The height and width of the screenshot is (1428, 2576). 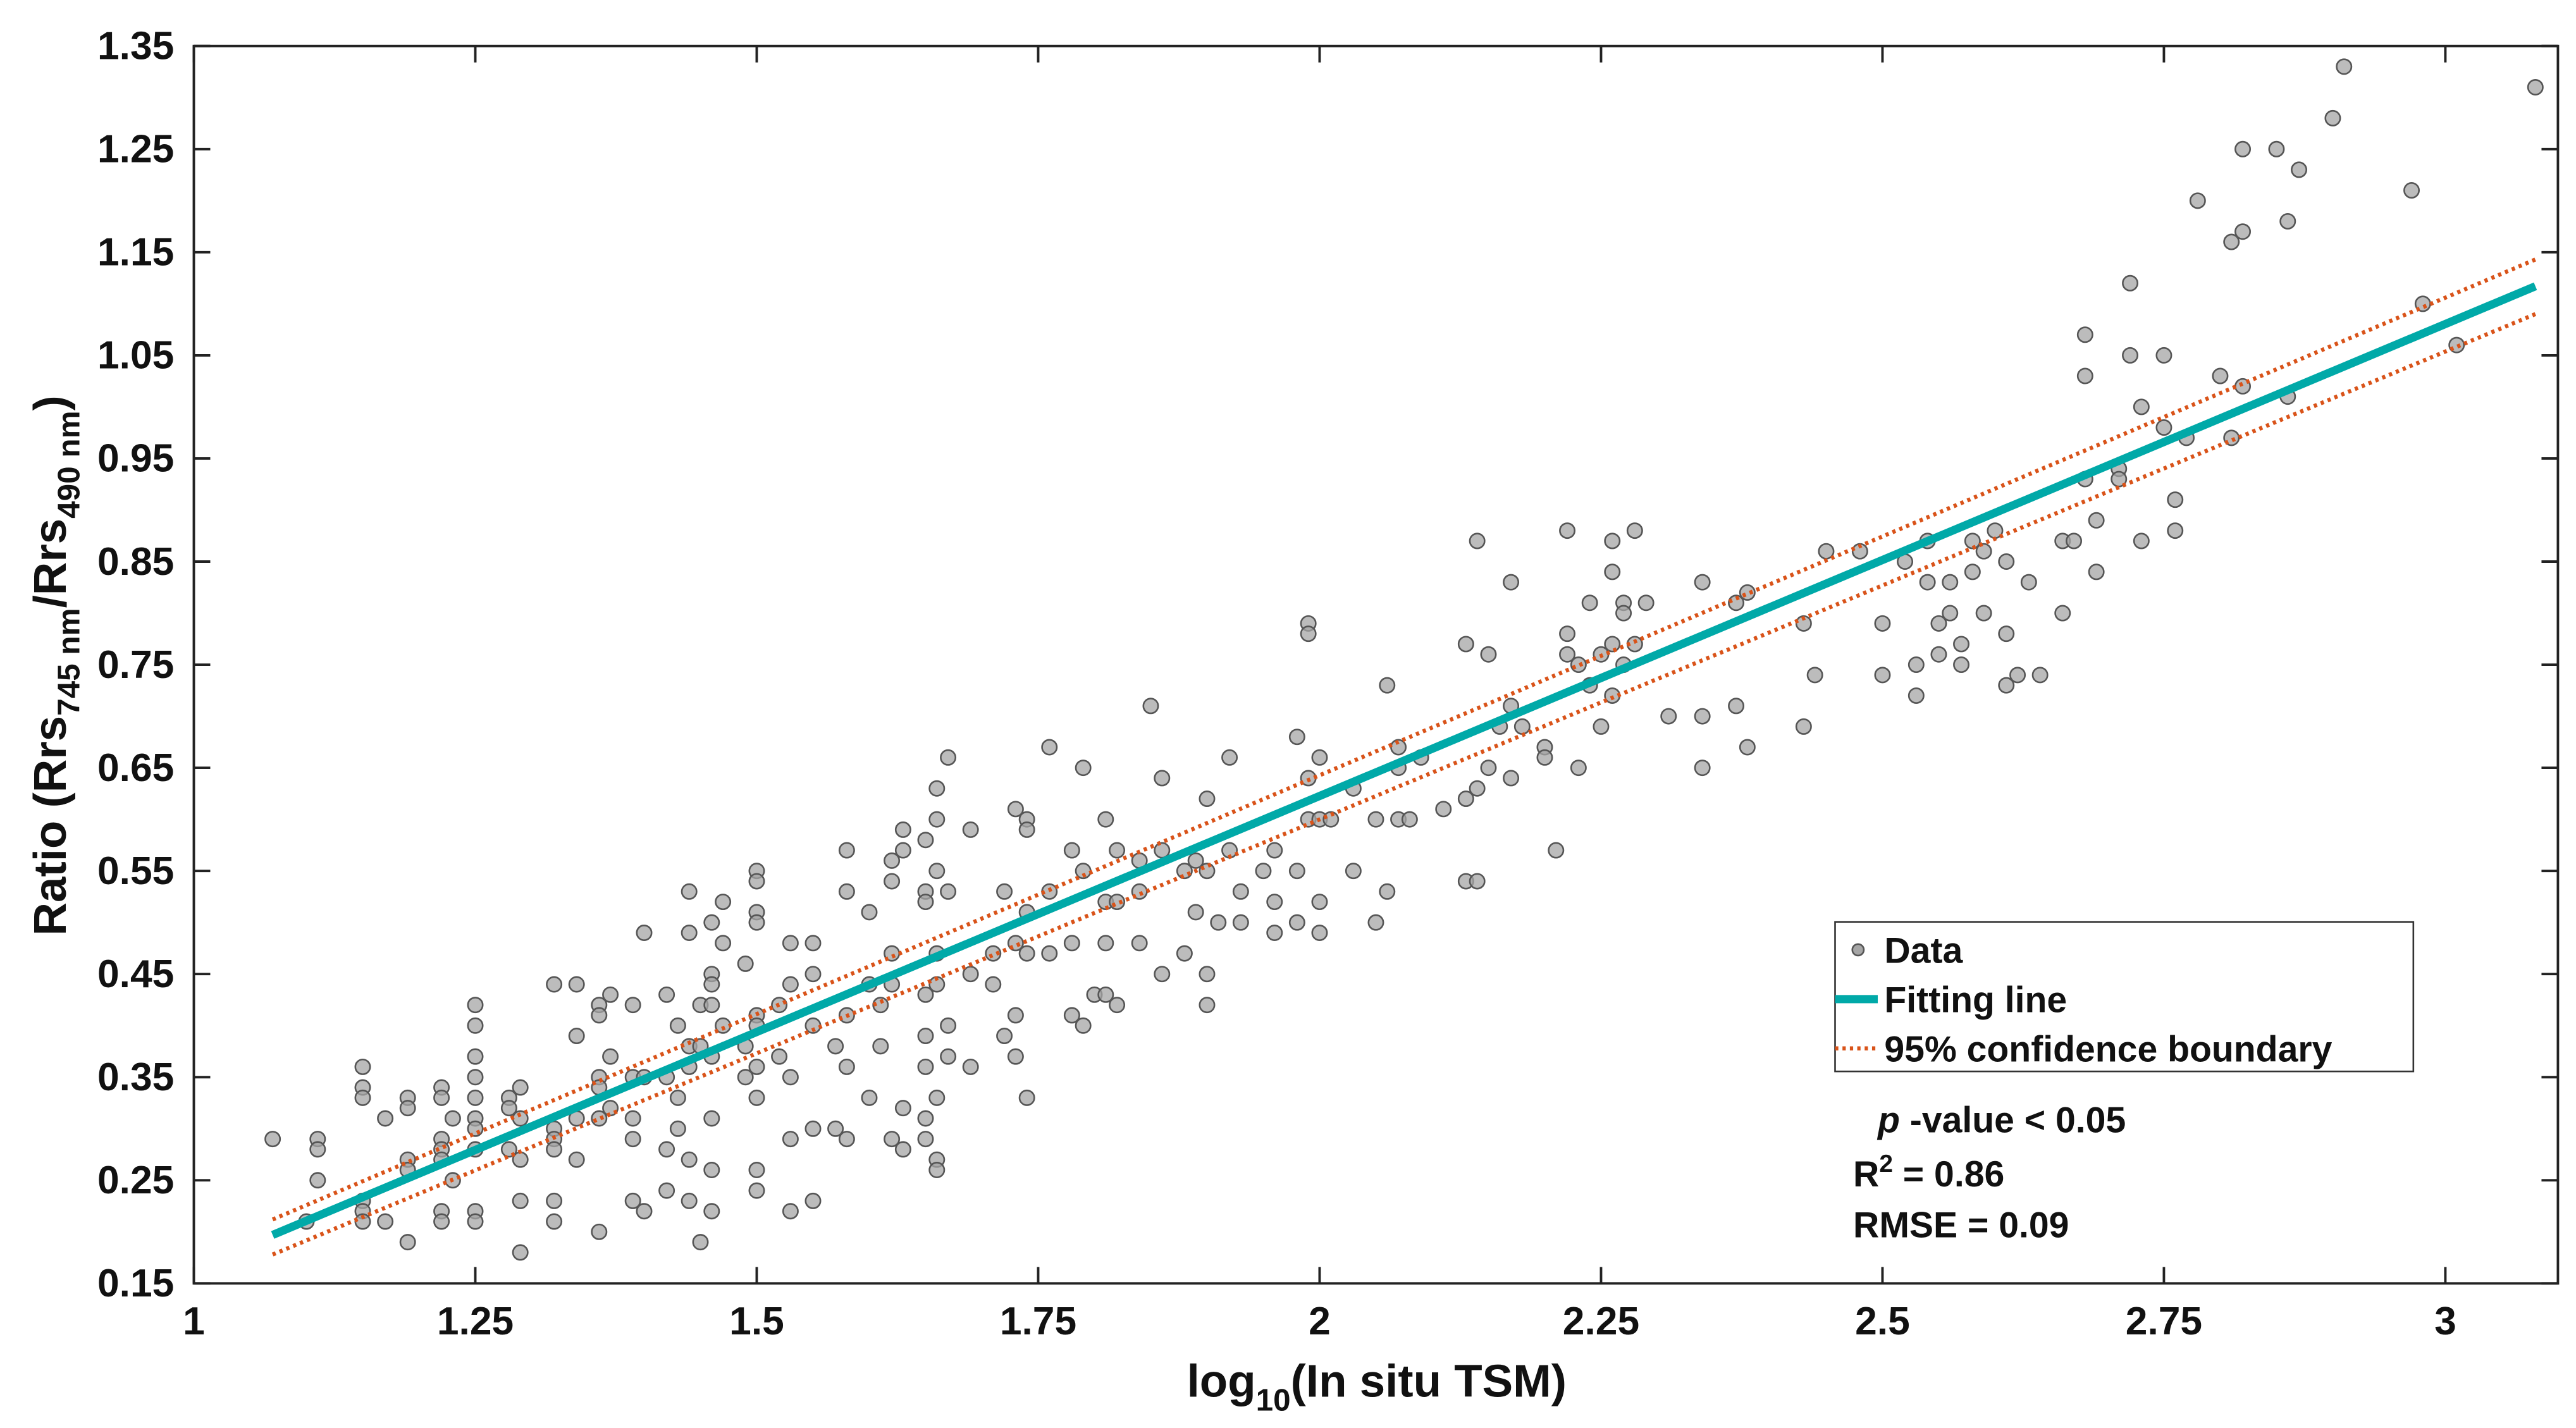 I want to click on y-tick-label: 1.15, so click(x=135, y=252).